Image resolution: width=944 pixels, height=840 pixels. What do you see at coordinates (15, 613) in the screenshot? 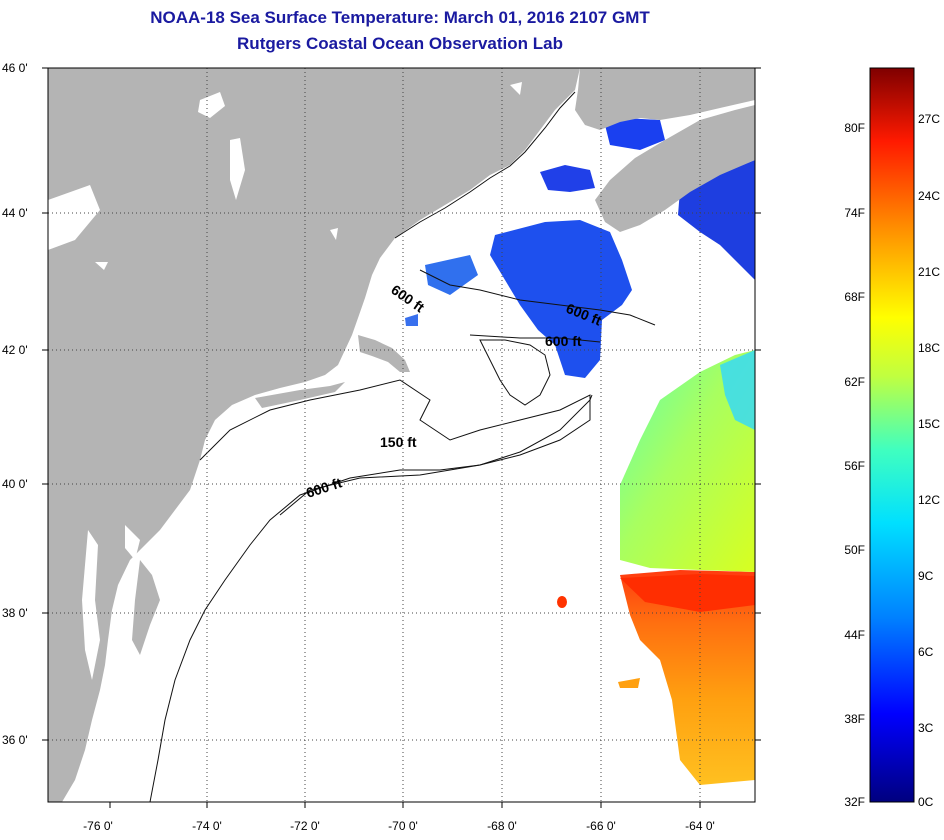
I see `lat-label-38: 38 0'` at bounding box center [15, 613].